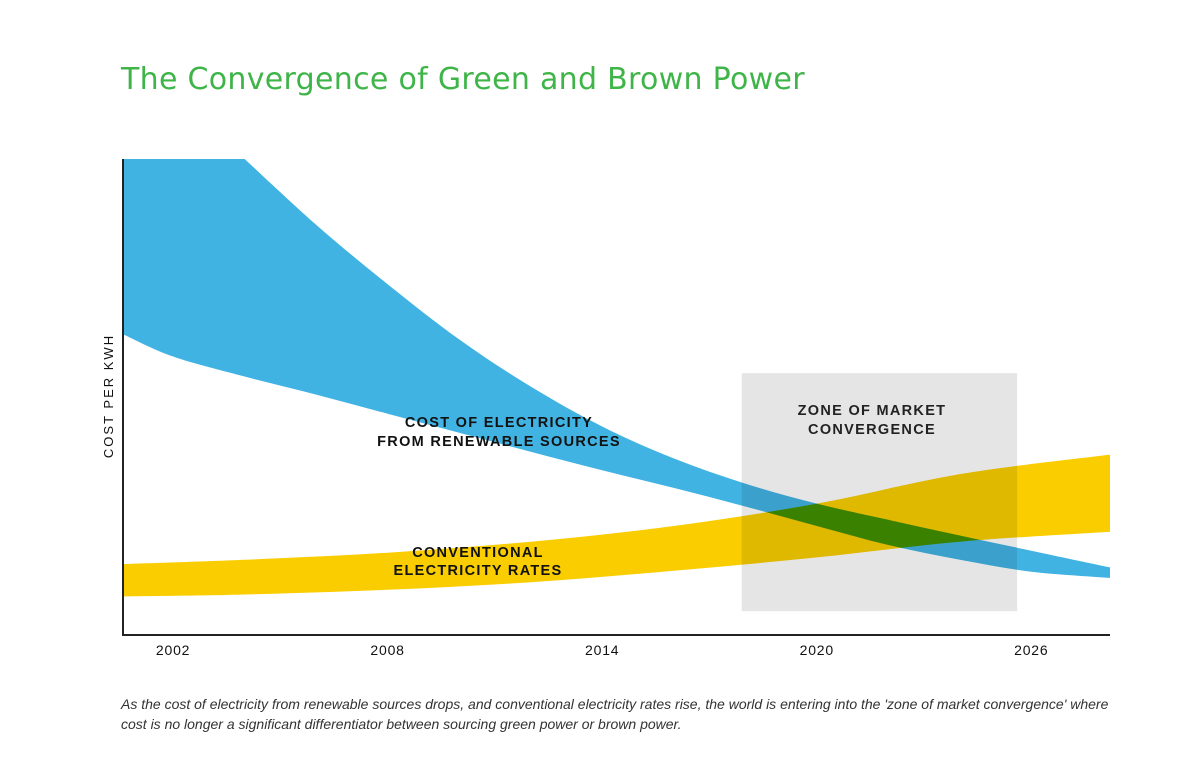 This screenshot has width=1200, height=773. What do you see at coordinates (817, 650) in the screenshot?
I see `x-tick-label: 2020` at bounding box center [817, 650].